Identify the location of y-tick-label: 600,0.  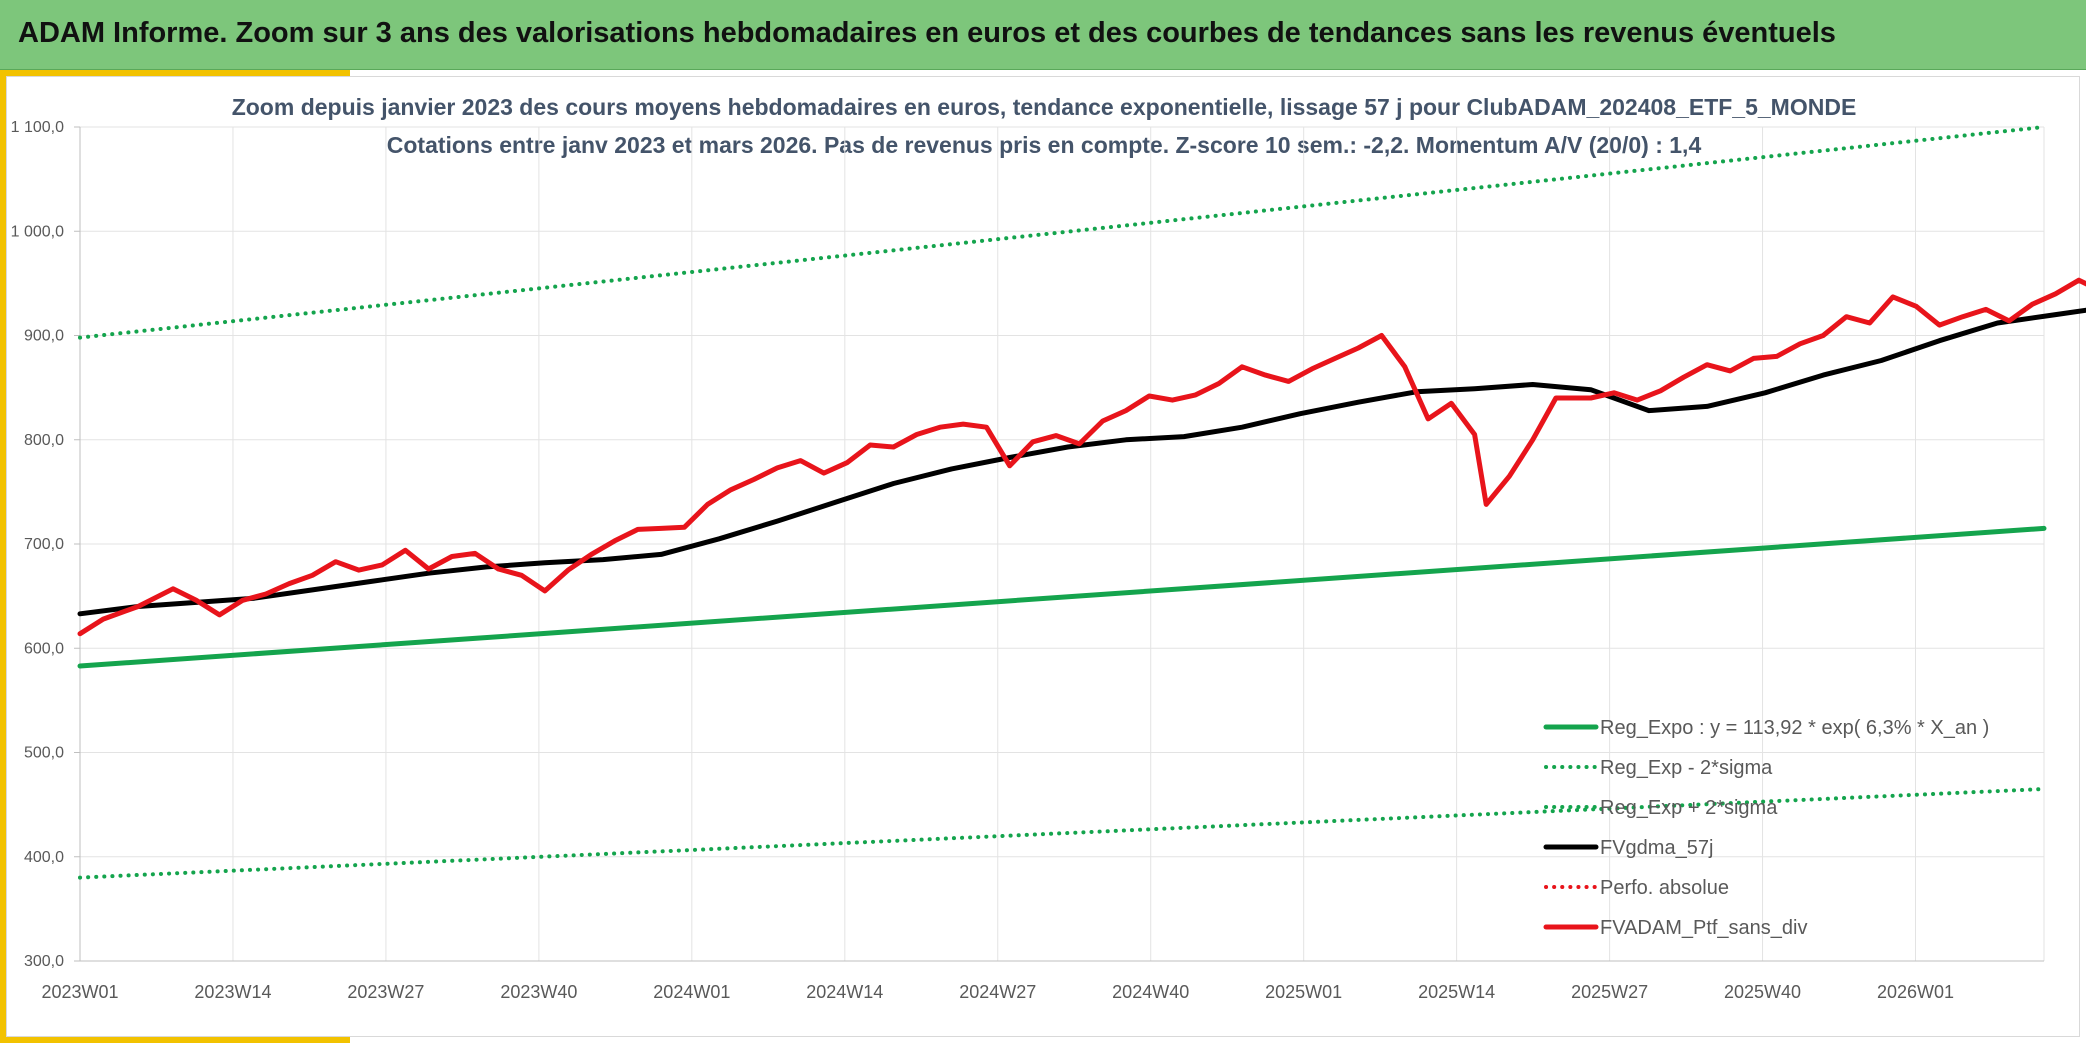
(44, 648).